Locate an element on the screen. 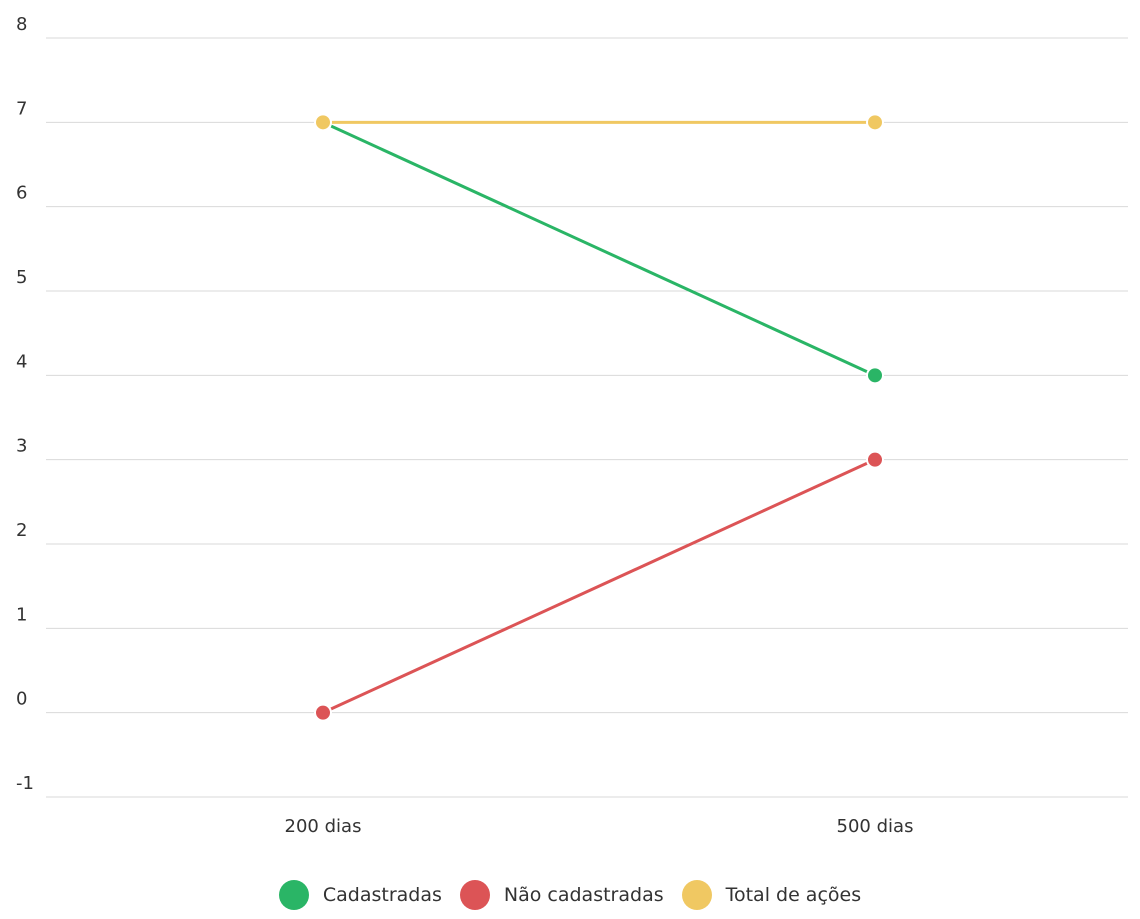 The width and height of the screenshot is (1140, 919). legend-swatch-total-de-acoes is located at coordinates (696, 895).